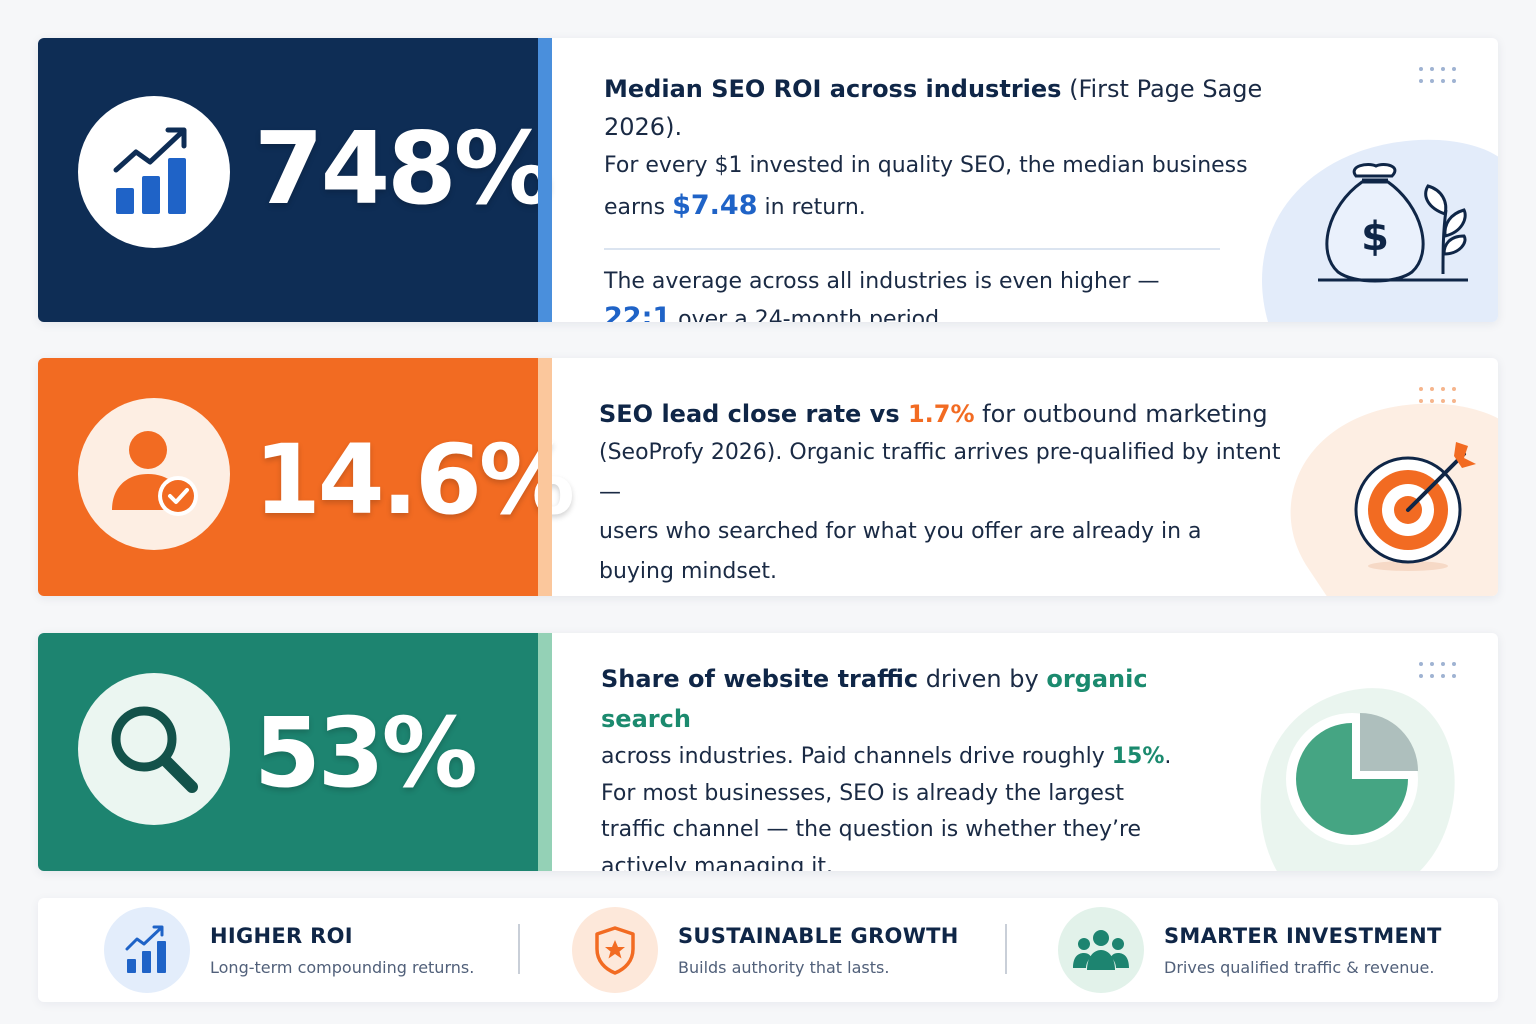  I want to click on close-rate-headline-bold: SEO lead close rate vs, so click(753, 414).